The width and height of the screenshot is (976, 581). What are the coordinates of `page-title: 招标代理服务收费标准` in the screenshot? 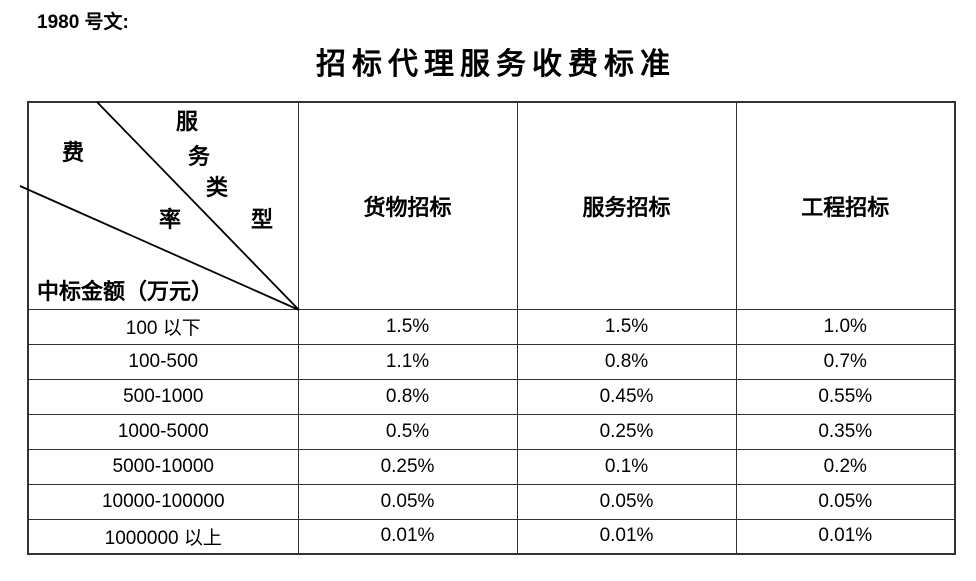 It's located at (496, 64).